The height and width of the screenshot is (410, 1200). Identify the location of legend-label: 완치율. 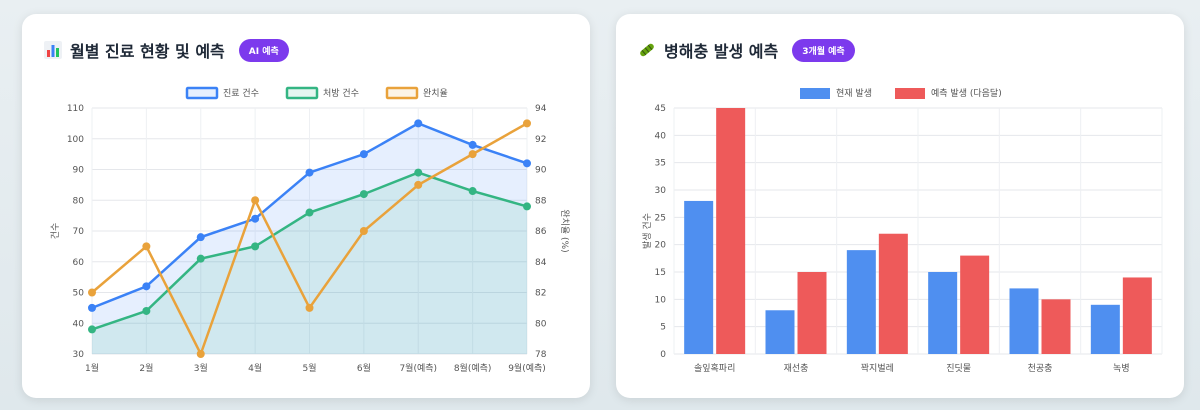
(435, 93).